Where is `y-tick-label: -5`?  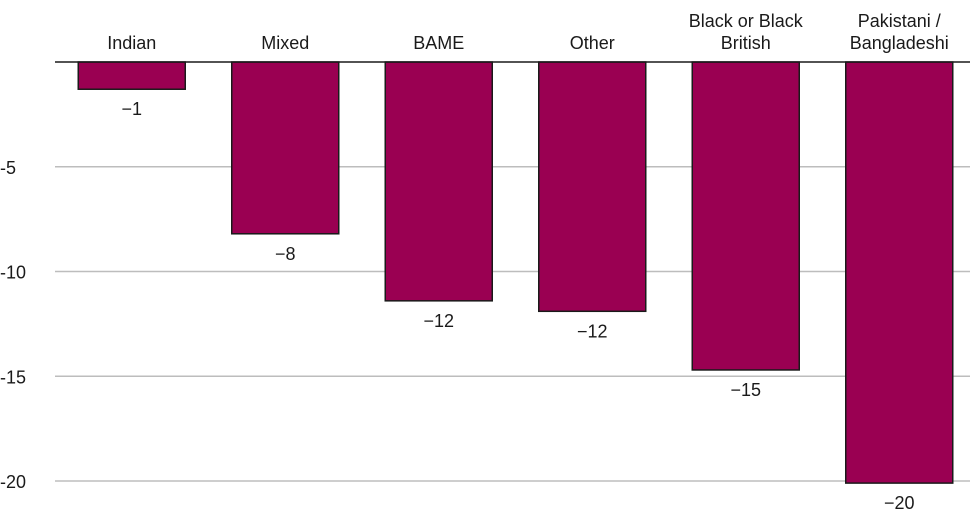
y-tick-label: -5 is located at coordinates (8, 168).